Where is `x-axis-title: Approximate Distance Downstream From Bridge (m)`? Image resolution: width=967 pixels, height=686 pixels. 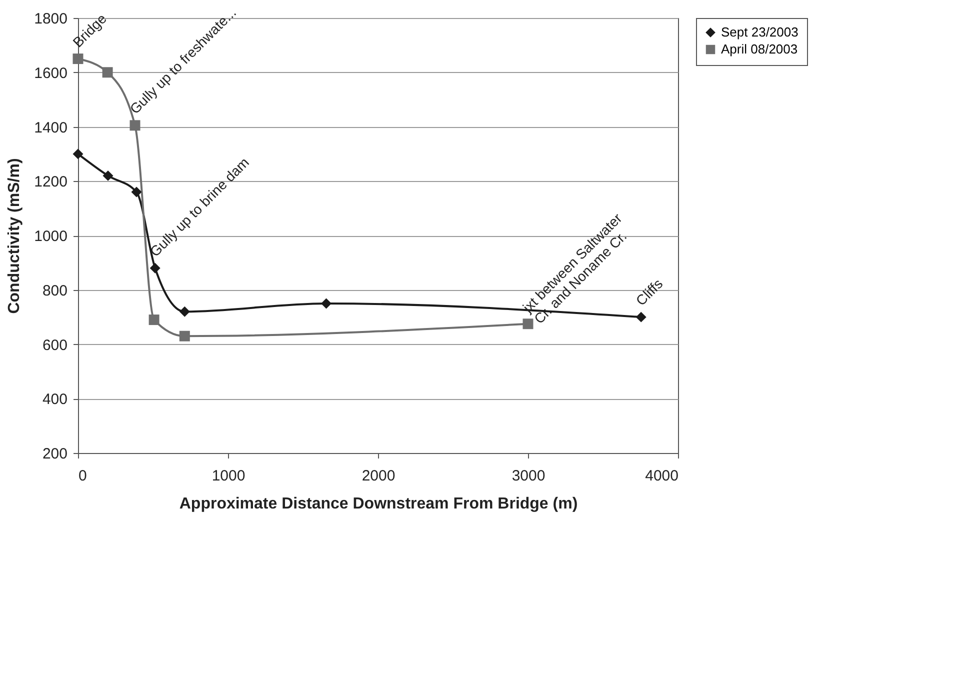 x-axis-title: Approximate Distance Downstream From Bridge (m) is located at coordinates (378, 504).